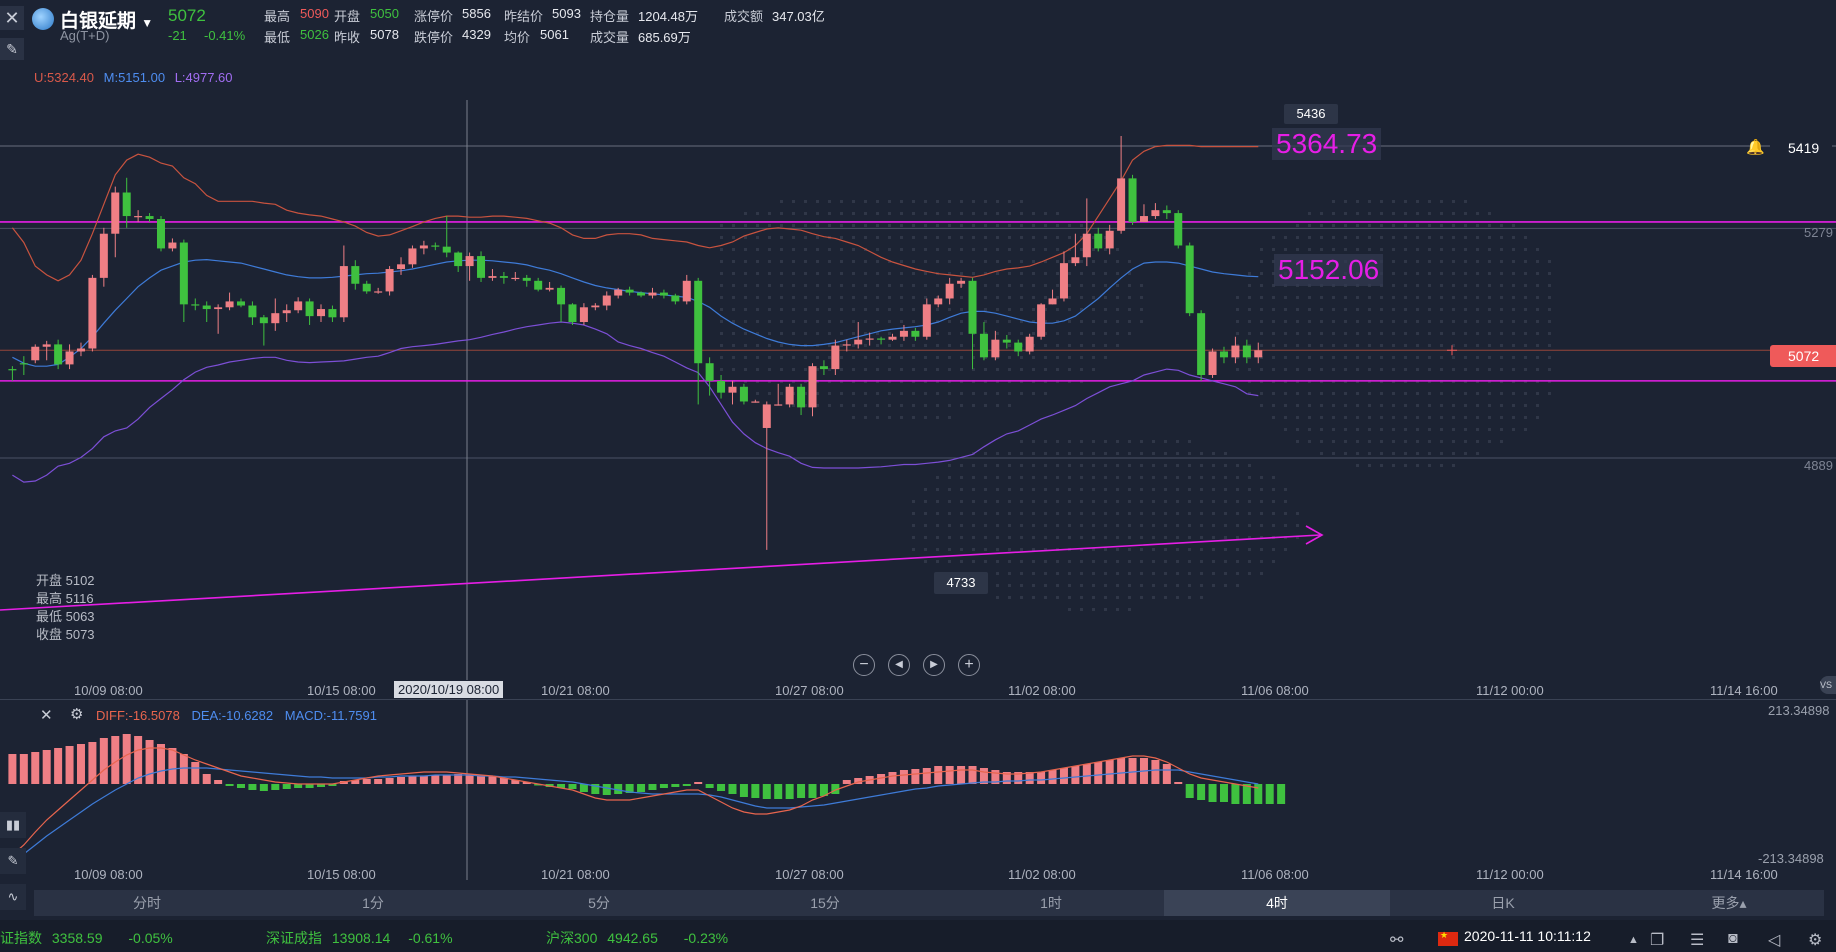  What do you see at coordinates (1733, 938) in the screenshot?
I see `camera-icon: ◙` at bounding box center [1733, 938].